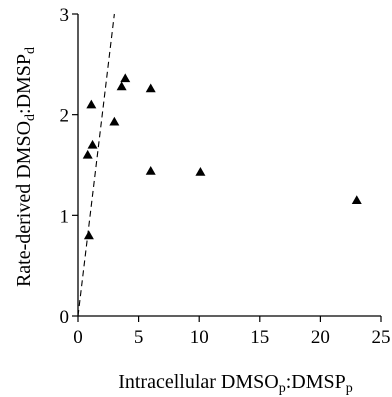  I want to click on x-tick-label: 20, so click(320, 337).